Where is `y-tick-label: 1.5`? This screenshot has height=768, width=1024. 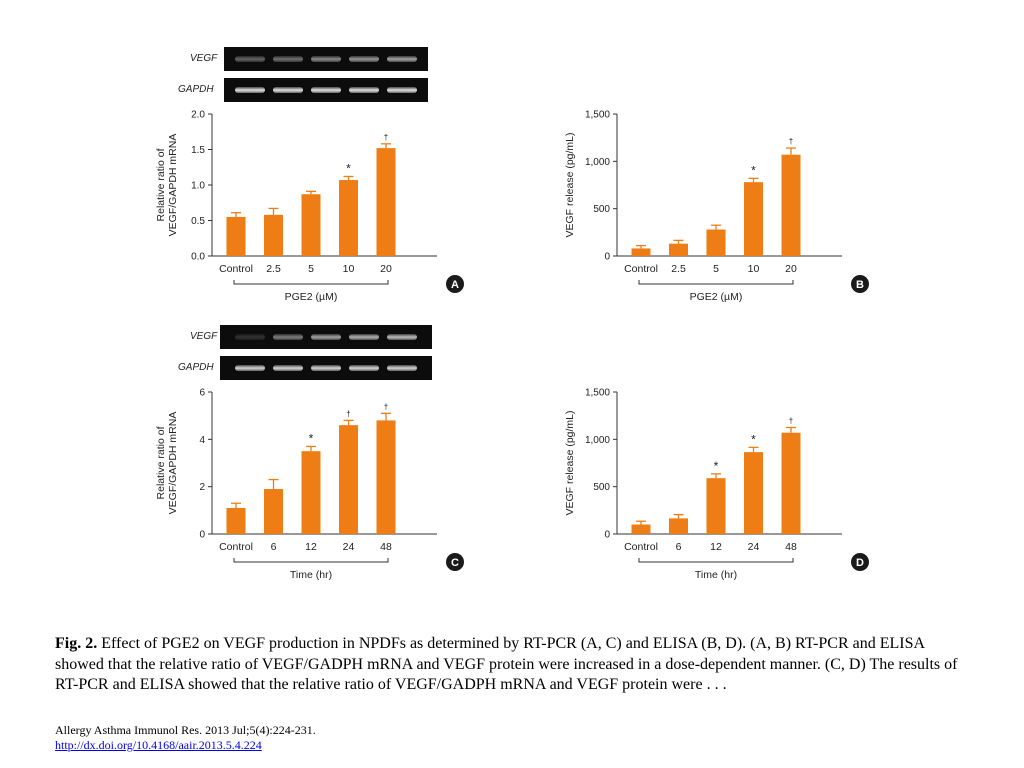 y-tick-label: 1.5 is located at coordinates (198, 150).